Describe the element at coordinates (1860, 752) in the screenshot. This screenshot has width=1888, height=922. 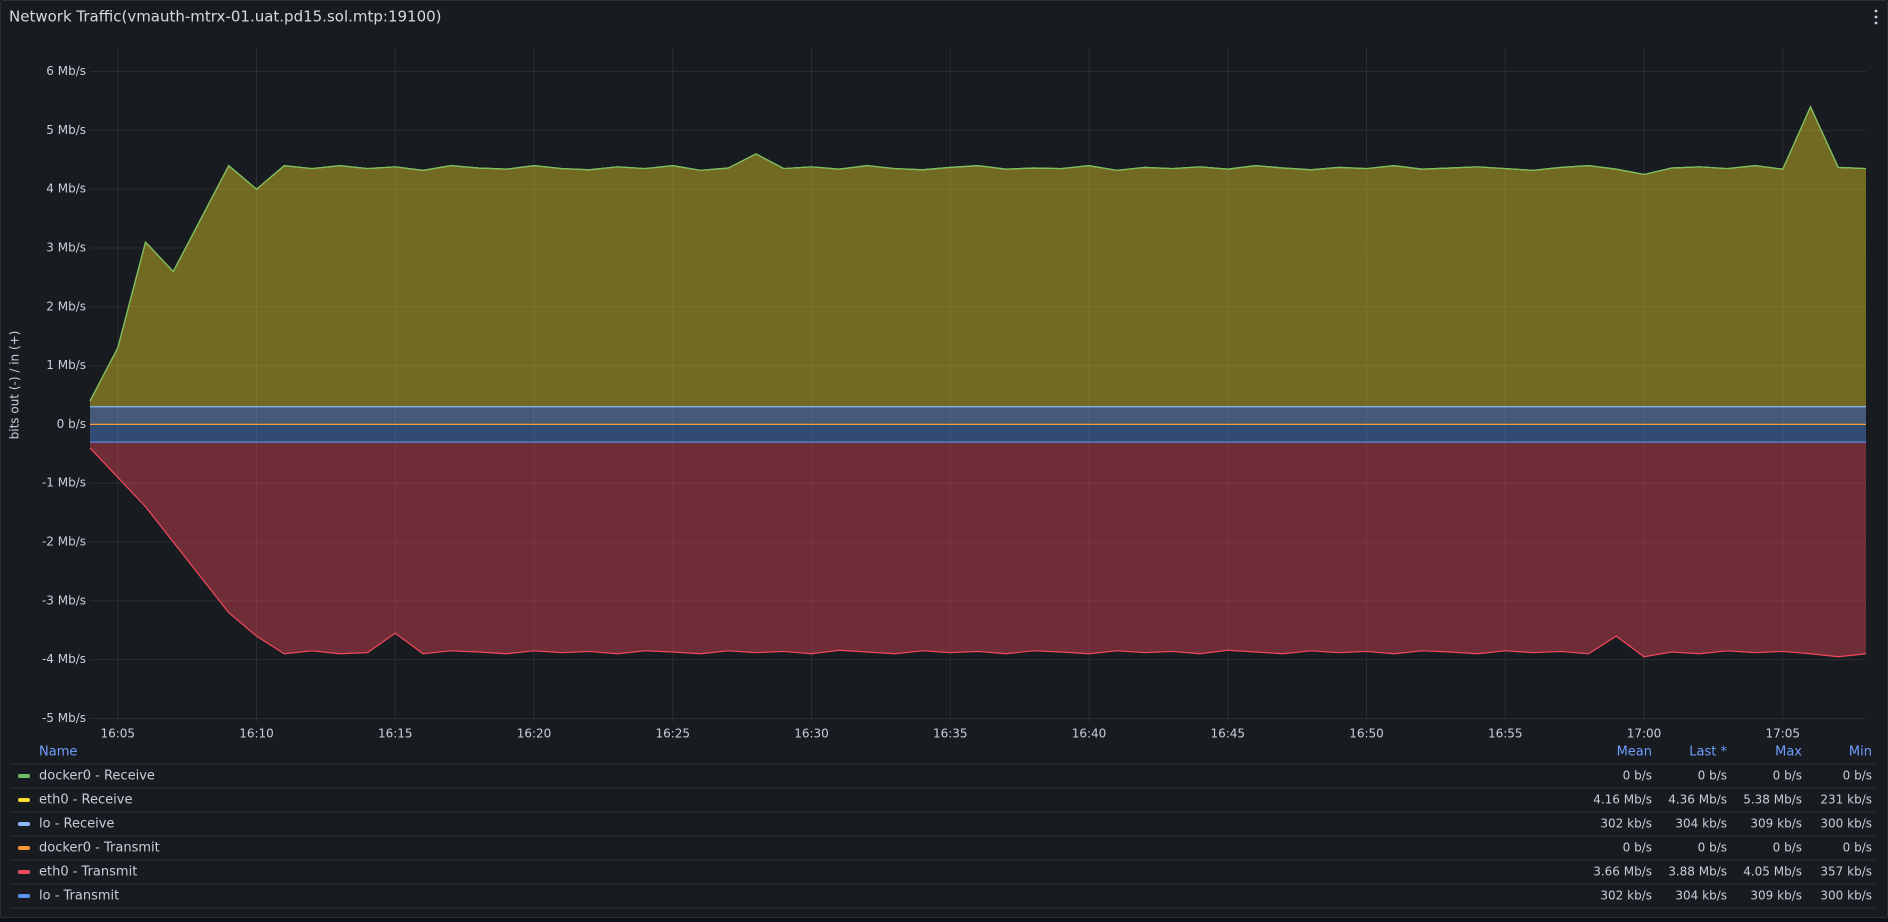
I see `legend-header: Min` at that location.